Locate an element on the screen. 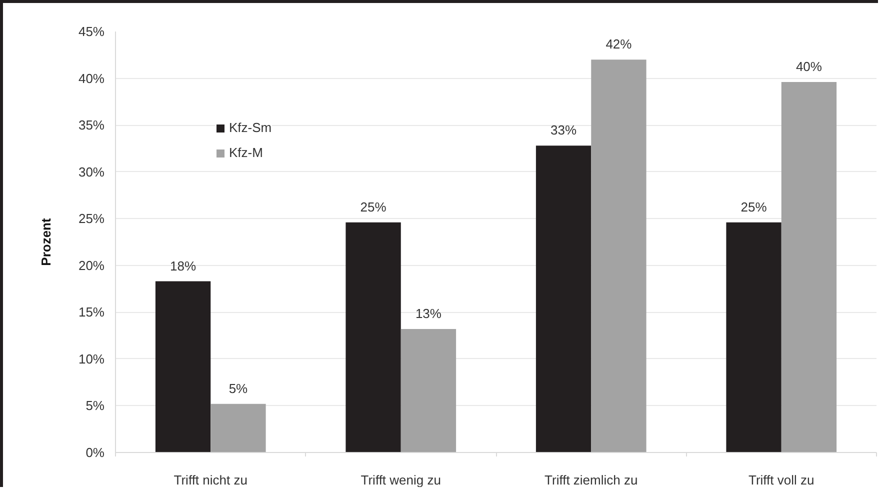  y-axis-title: Prozent is located at coordinates (46, 241).